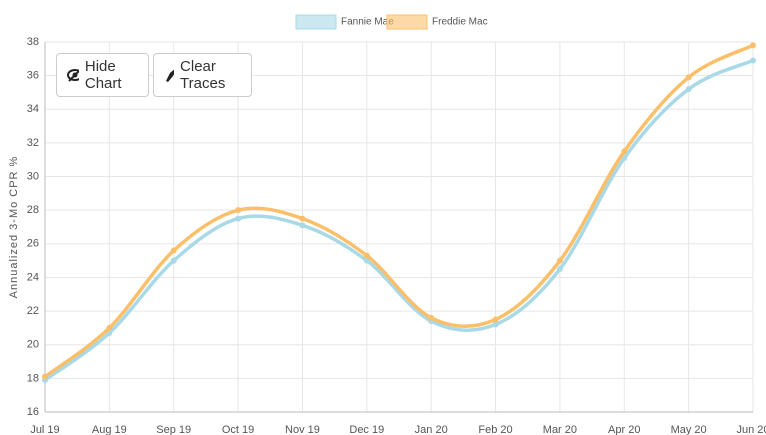 This screenshot has width=766, height=435. What do you see at coordinates (751, 429) in the screenshot?
I see `x-tick-label: Jun 20` at bounding box center [751, 429].